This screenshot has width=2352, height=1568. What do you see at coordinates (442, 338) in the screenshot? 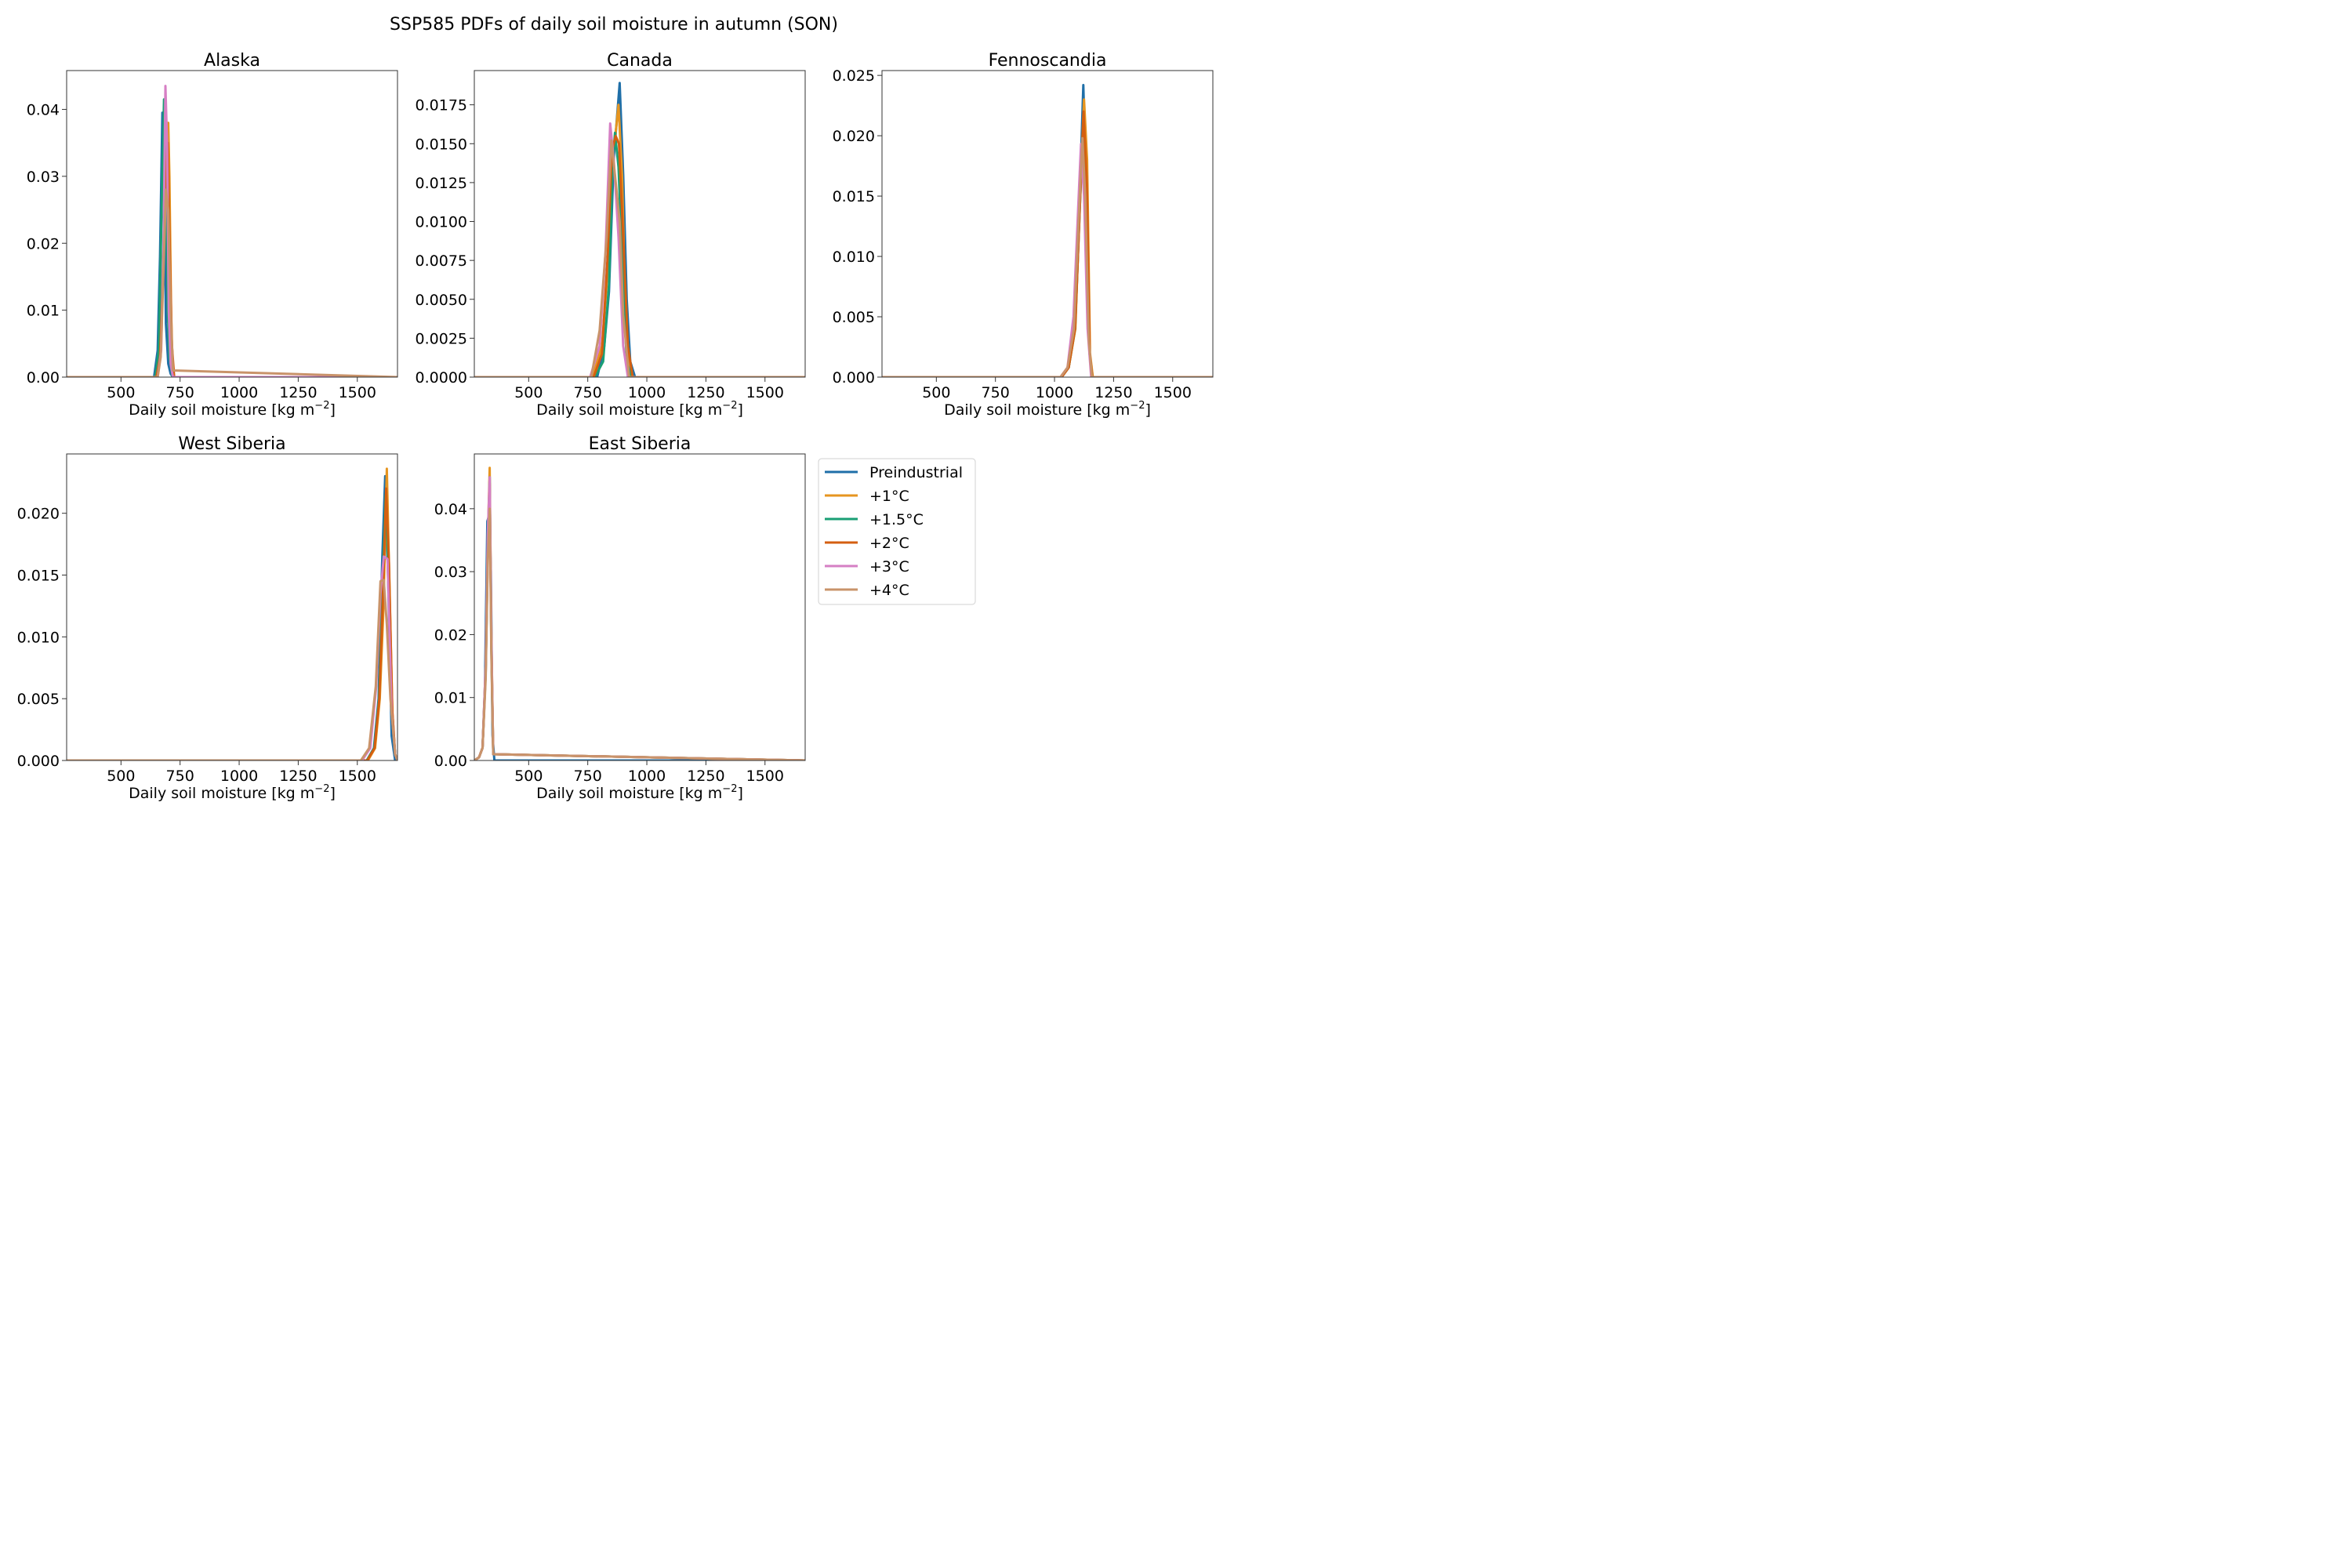
I see `y-tick-label: 0.0025` at bounding box center [442, 338].